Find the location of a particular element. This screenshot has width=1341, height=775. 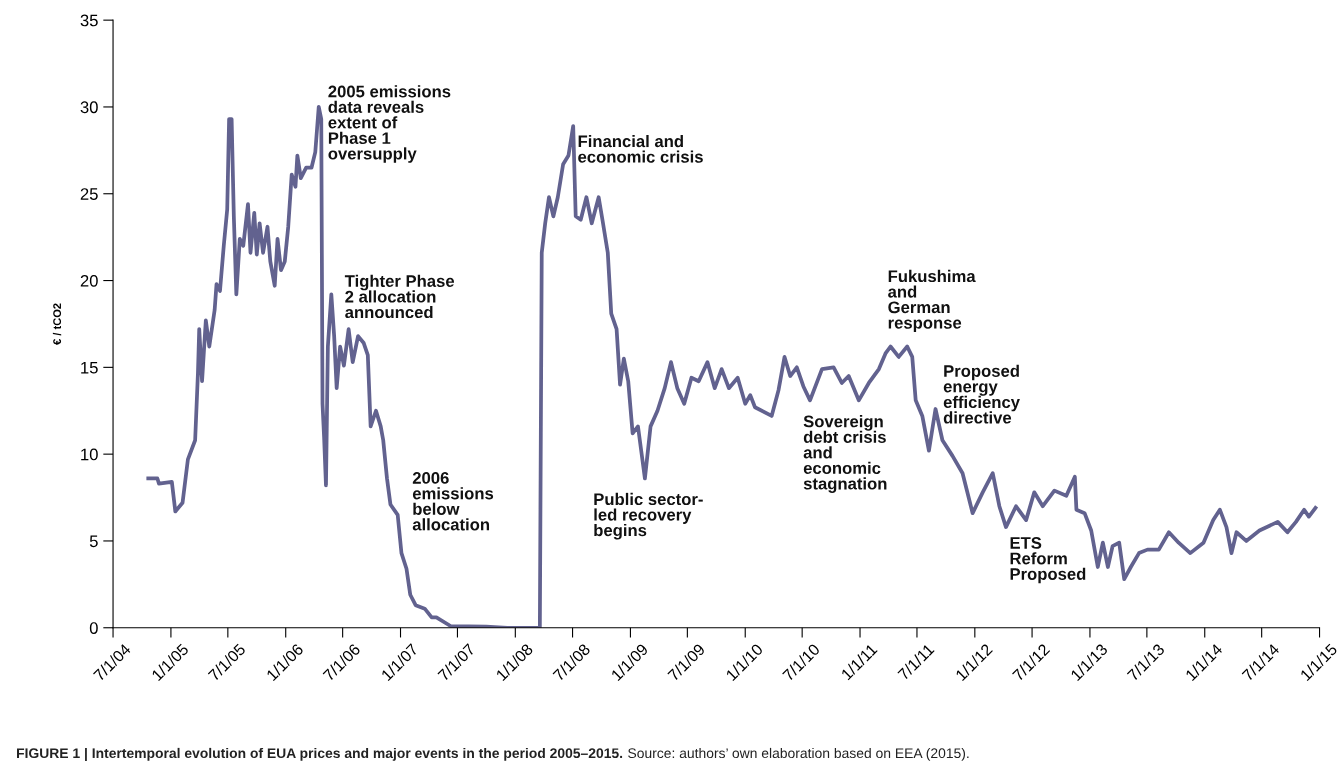

y-tick-label: 0 is located at coordinates (93, 628).